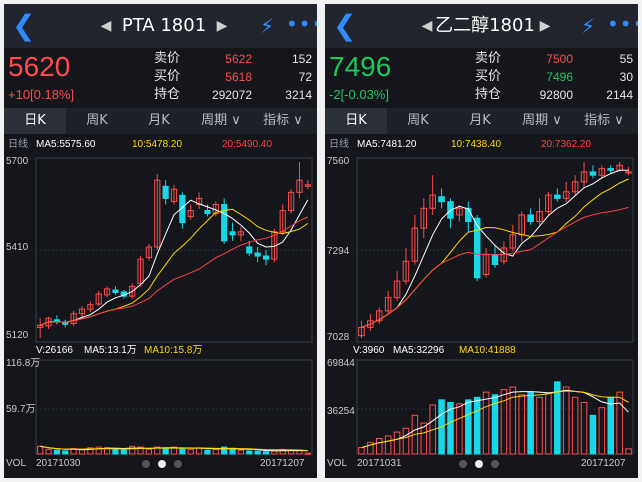 This screenshot has height=482, width=642. What do you see at coordinates (41, 94) in the screenshot?
I see `price-change: +10[0.18%]` at bounding box center [41, 94].